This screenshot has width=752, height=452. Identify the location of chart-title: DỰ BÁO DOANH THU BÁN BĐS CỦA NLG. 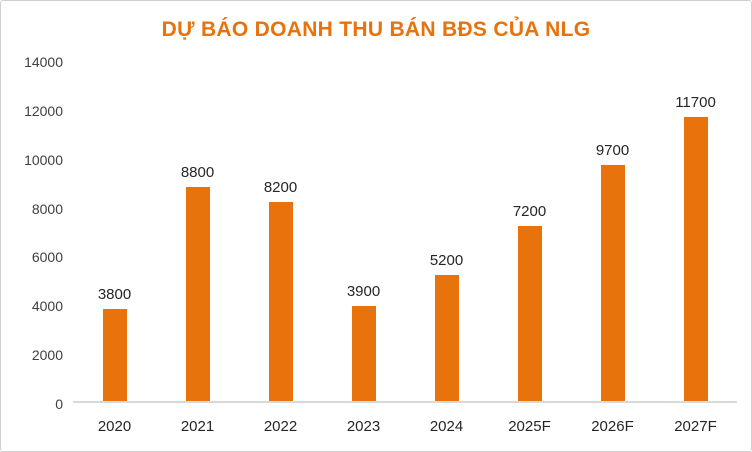
(376, 29).